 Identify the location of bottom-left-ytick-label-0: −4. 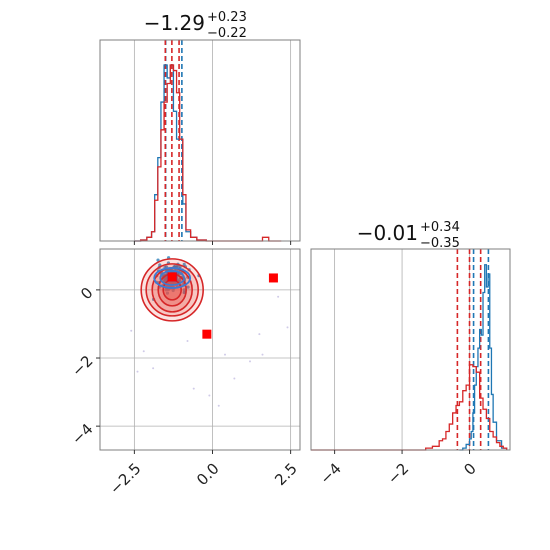
(82, 434).